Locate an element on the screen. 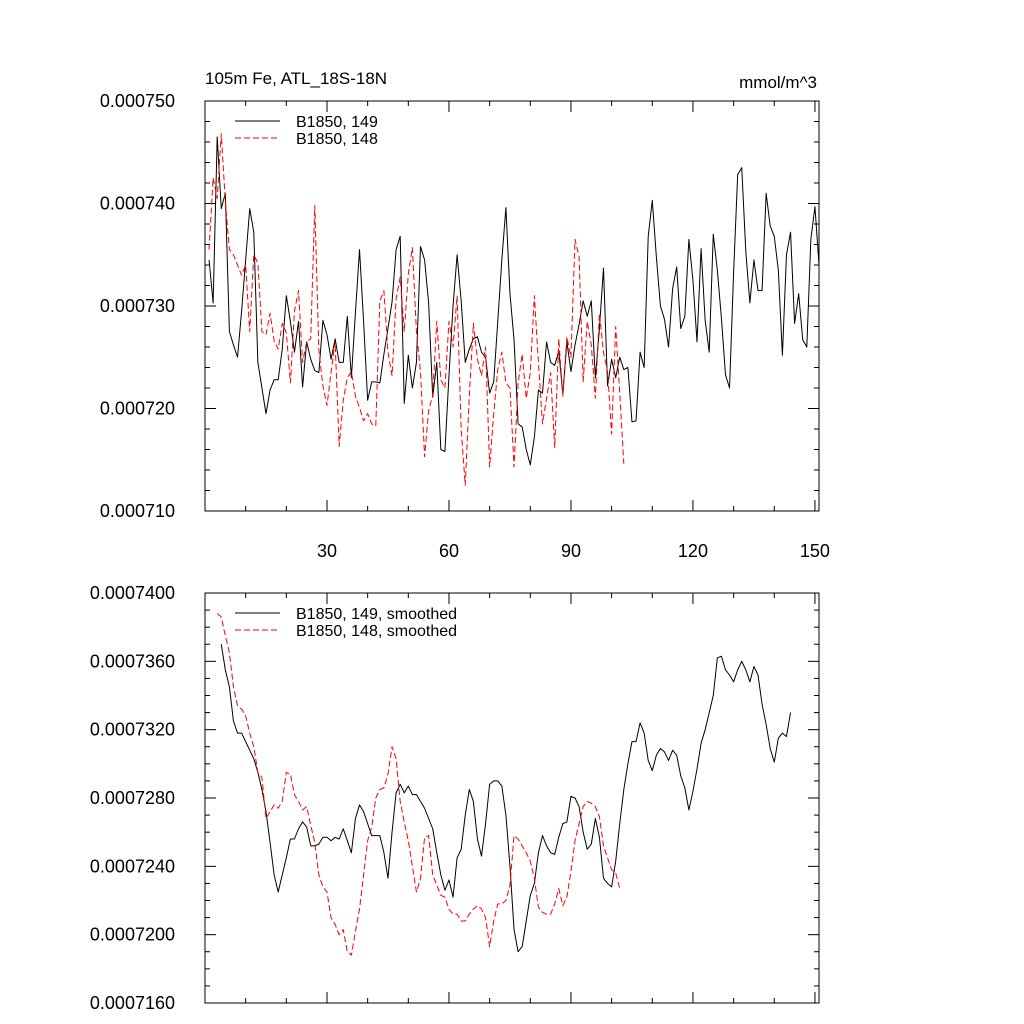 The width and height of the screenshot is (1024, 1024). x-tick-label: 60 is located at coordinates (449, 551).